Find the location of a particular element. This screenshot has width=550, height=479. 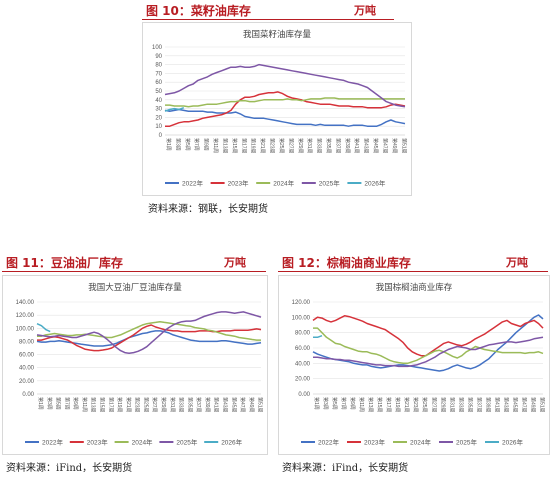

x-tick-label: 第27周 is located at coordinates (290, 146).